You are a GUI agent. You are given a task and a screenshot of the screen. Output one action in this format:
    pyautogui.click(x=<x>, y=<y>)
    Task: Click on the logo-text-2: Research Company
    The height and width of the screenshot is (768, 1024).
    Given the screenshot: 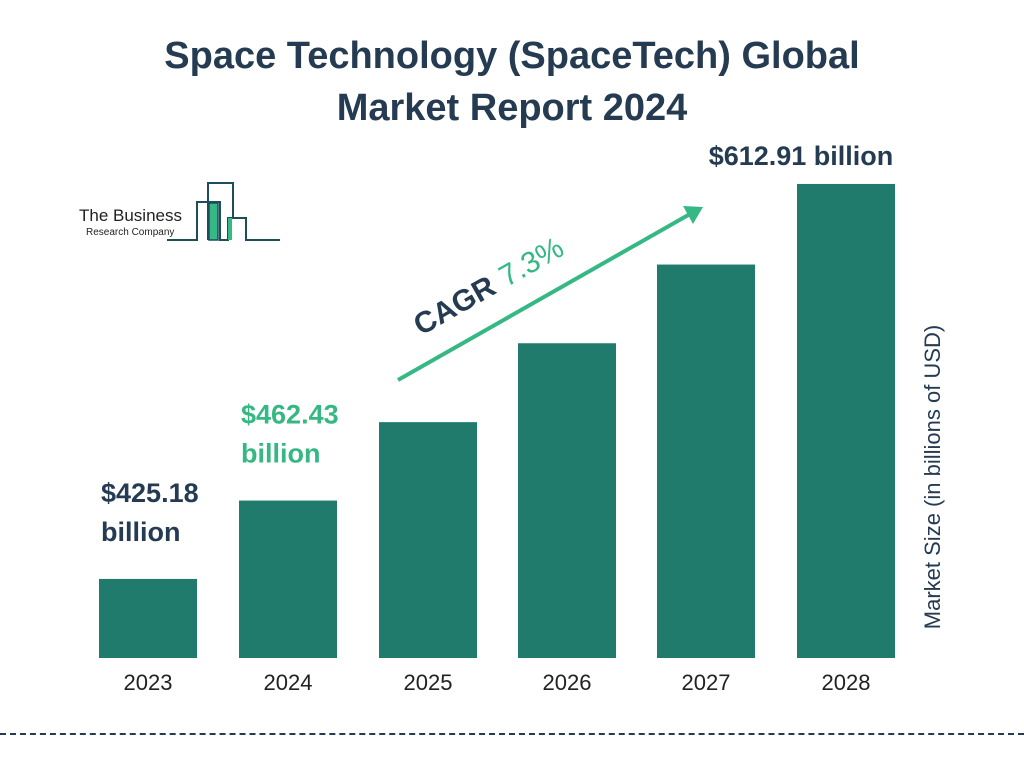 What is the action you would take?
    pyautogui.click(x=130, y=232)
    